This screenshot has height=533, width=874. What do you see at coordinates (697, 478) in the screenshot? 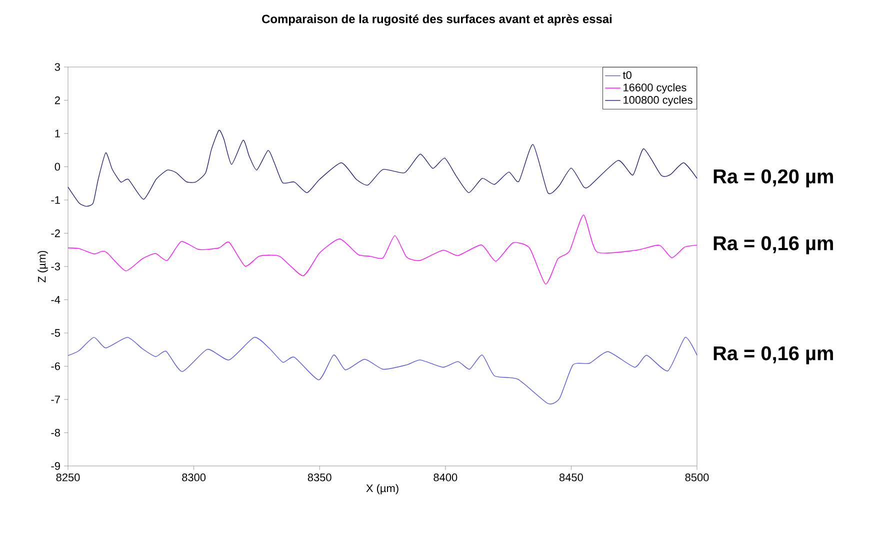
I see `x-tick-label: 8500` at bounding box center [697, 478].